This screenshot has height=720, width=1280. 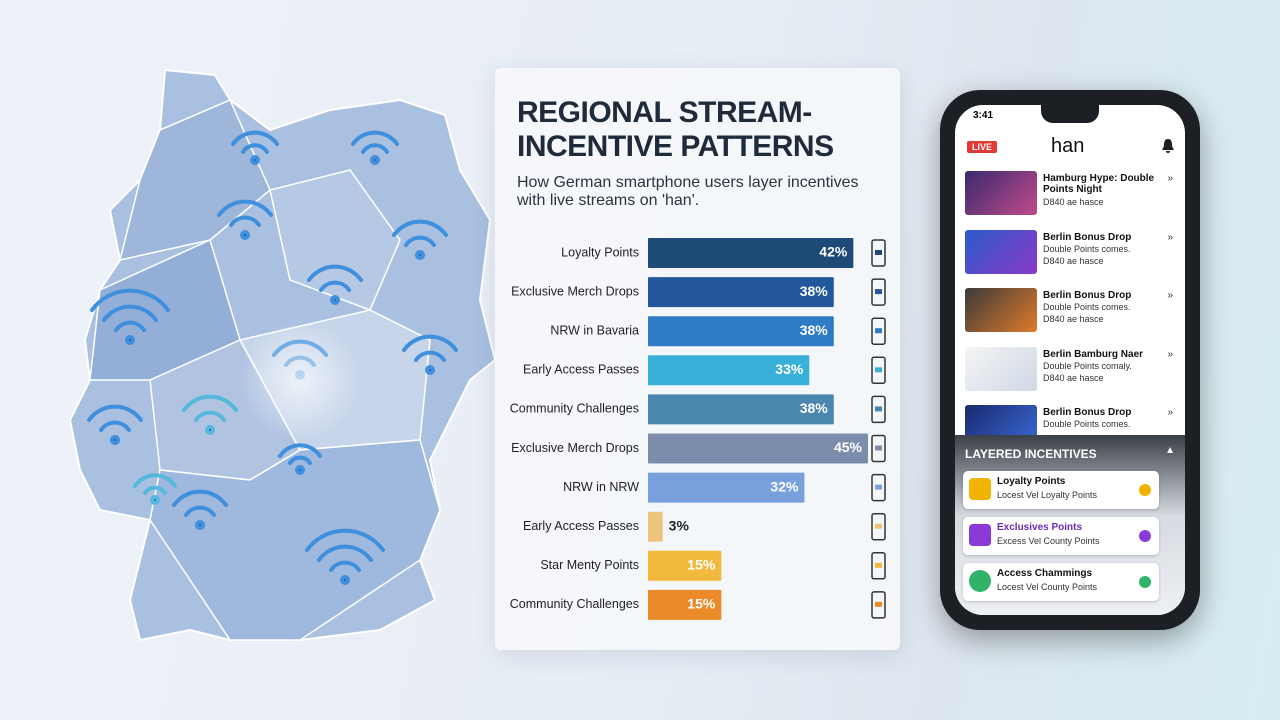 I want to click on value-label: 42%, so click(x=833, y=252).